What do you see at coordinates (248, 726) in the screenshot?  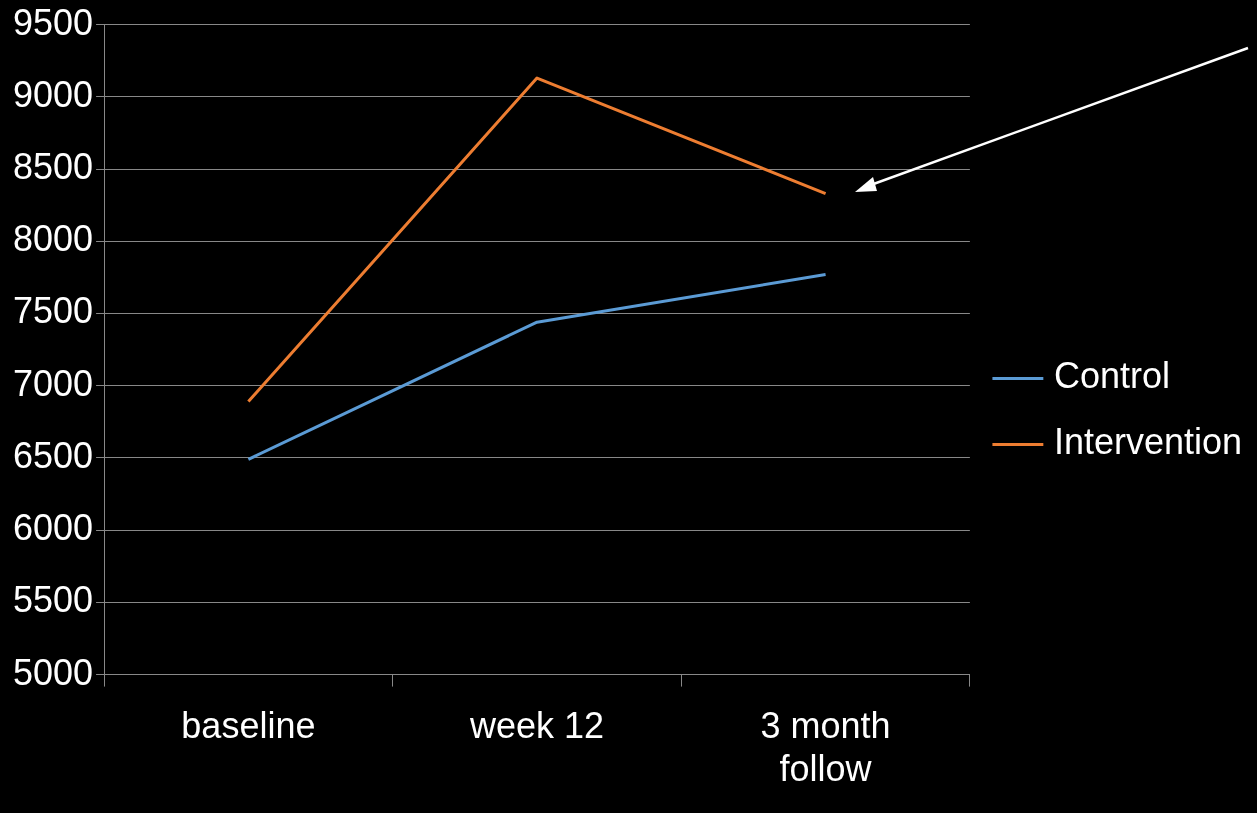 I see `x-tick-label: baseline` at bounding box center [248, 726].